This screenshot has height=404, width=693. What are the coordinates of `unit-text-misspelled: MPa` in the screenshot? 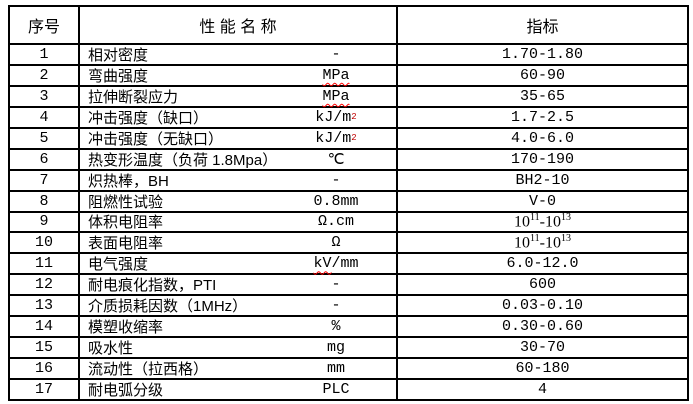 It's located at (336, 75).